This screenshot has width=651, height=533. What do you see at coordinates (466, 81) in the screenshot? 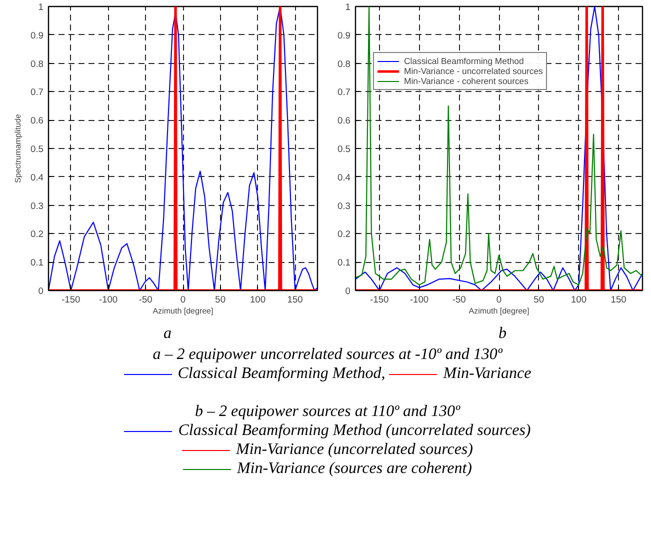
I see `legend-label: Min-Variance - coherent sources` at bounding box center [466, 81].